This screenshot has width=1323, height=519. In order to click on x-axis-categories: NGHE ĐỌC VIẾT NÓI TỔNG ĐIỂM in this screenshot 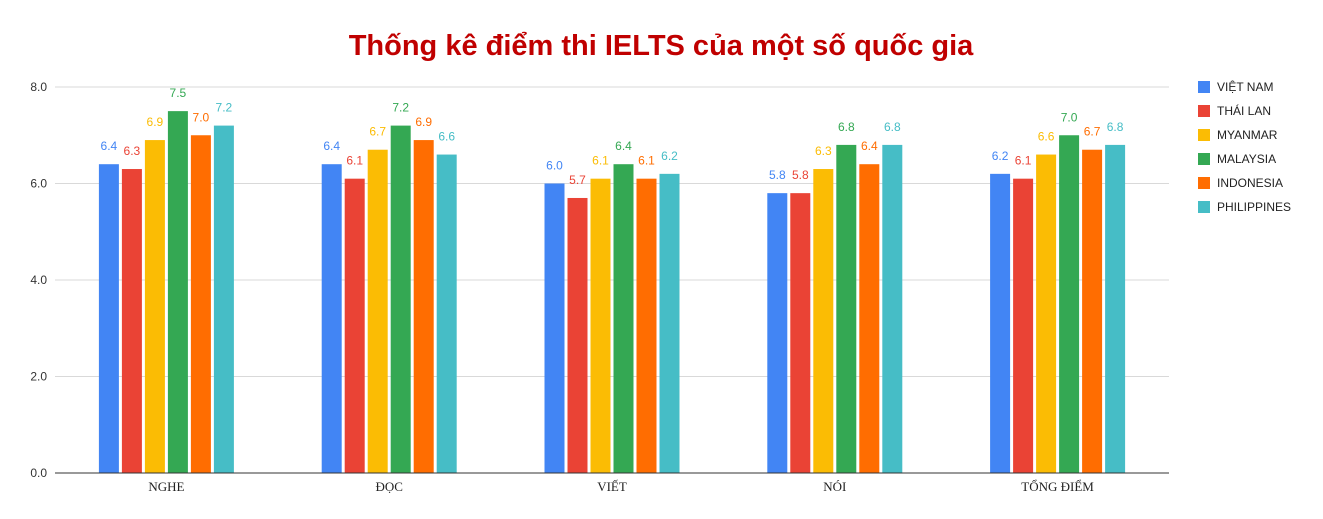, I will do `click(621, 486)`.